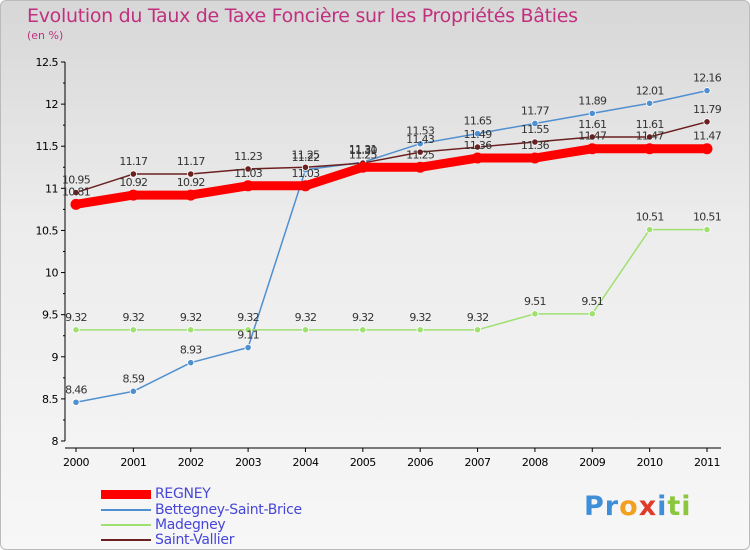 This screenshot has height=550, width=750. Describe the element at coordinates (51, 273) in the screenshot. I see `y-tick-label: 10` at that location.